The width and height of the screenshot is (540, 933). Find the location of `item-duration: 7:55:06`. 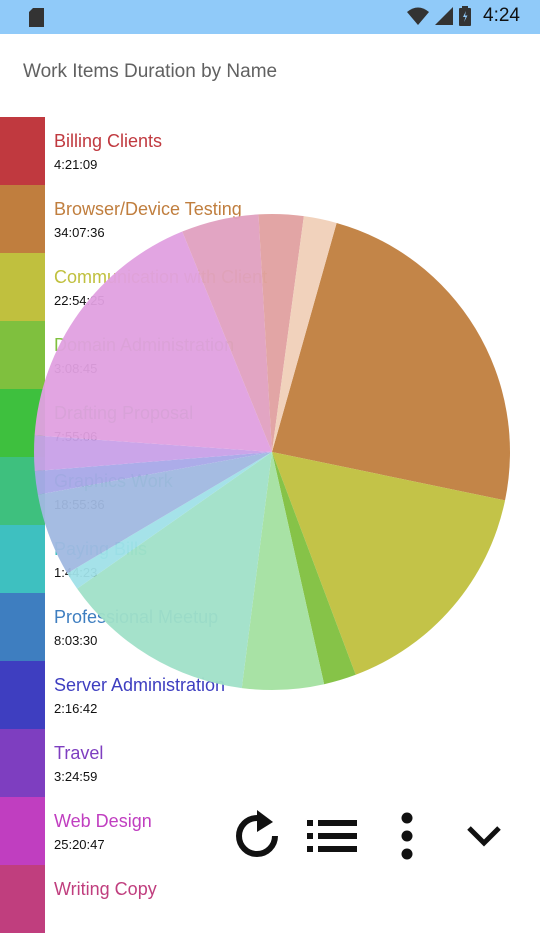

item-duration: 7:55:06 is located at coordinates (76, 436).